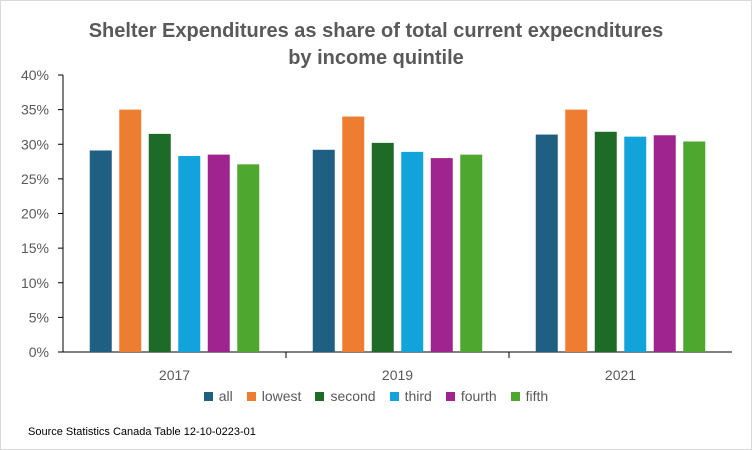 This screenshot has width=752, height=450. I want to click on legend-item-all: all, so click(218, 396).